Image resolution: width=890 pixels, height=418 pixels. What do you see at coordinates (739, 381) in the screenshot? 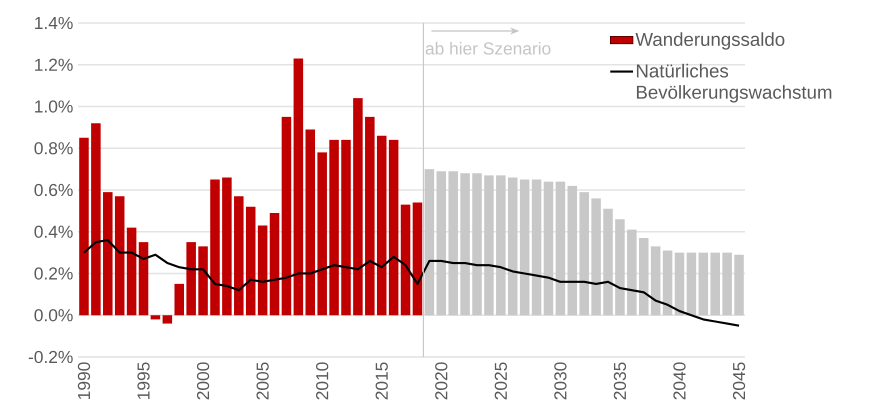
I see `x-tick-label: 2045` at bounding box center [739, 381].